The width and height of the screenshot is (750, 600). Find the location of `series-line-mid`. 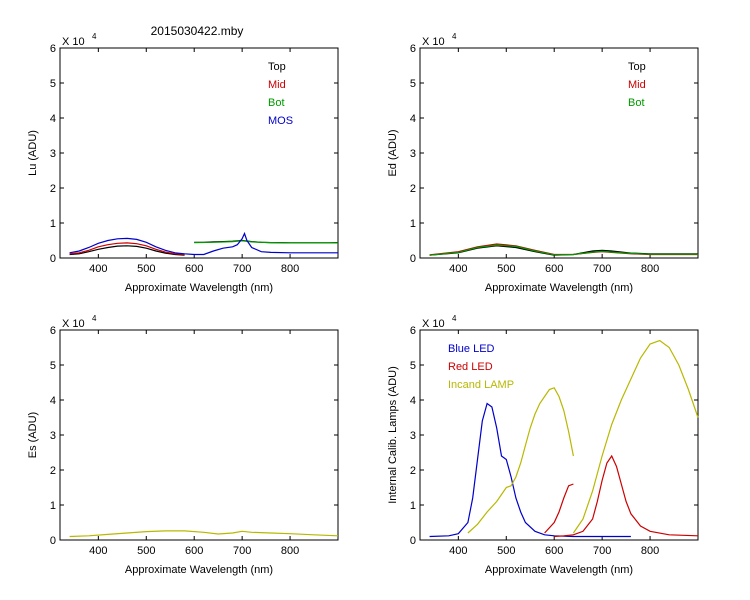

series-line-mid is located at coordinates (127, 249).